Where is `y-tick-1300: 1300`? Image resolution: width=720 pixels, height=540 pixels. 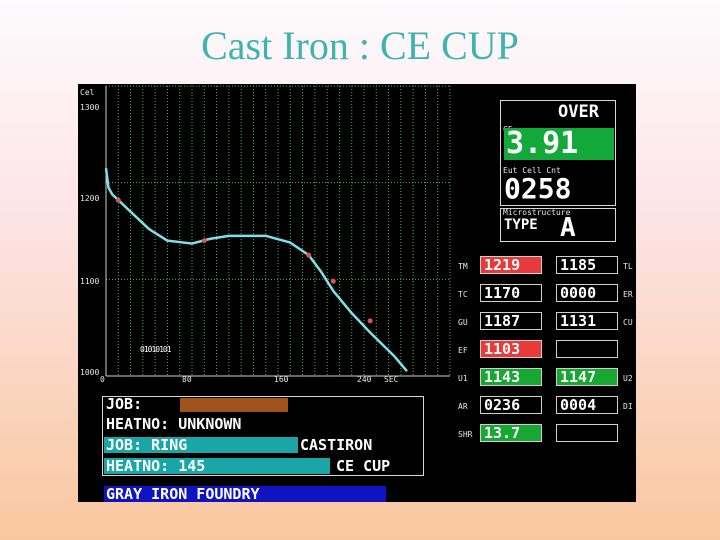 y-tick-1300: 1300 is located at coordinates (90, 107).